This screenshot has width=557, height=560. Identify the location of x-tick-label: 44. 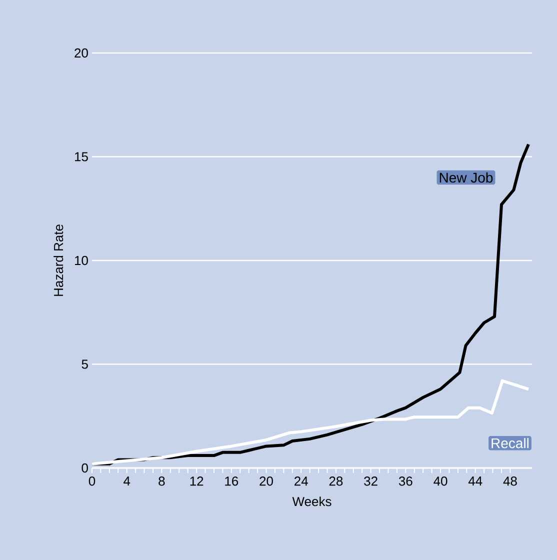
(475, 481).